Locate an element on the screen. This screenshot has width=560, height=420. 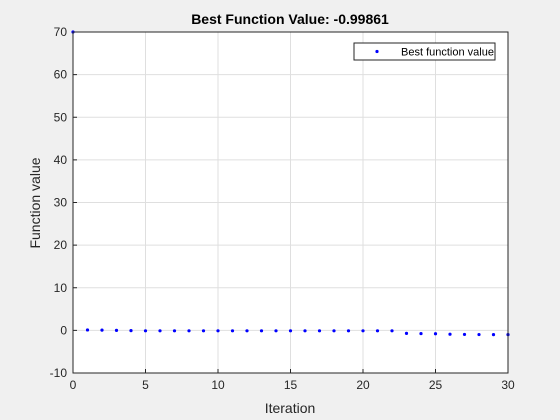
y-tick-label: 40 is located at coordinates (61, 160).